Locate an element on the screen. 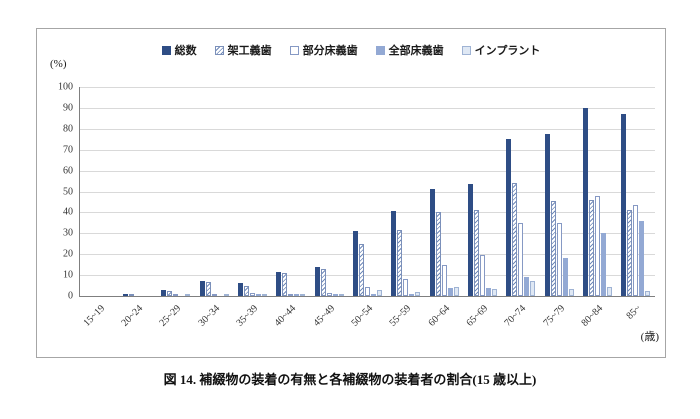  bar-インプラント-40~44 is located at coordinates (302, 295).